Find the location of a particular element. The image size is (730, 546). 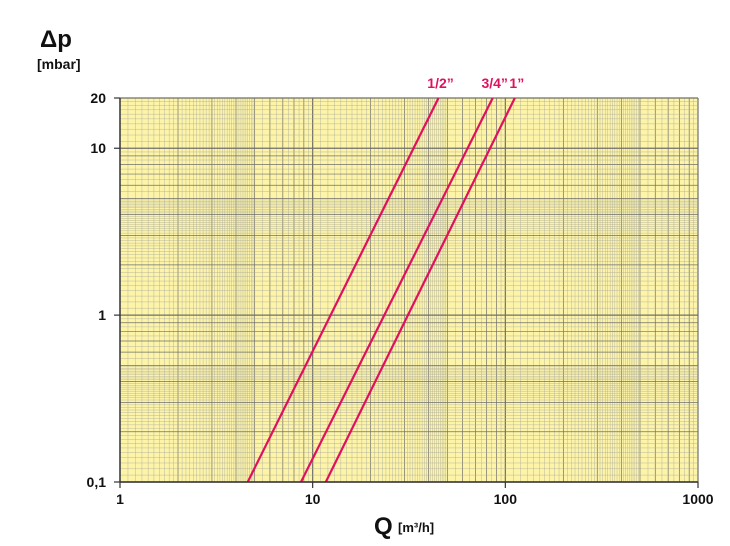

x-axis-unit: [m³/h] is located at coordinates (416, 527).